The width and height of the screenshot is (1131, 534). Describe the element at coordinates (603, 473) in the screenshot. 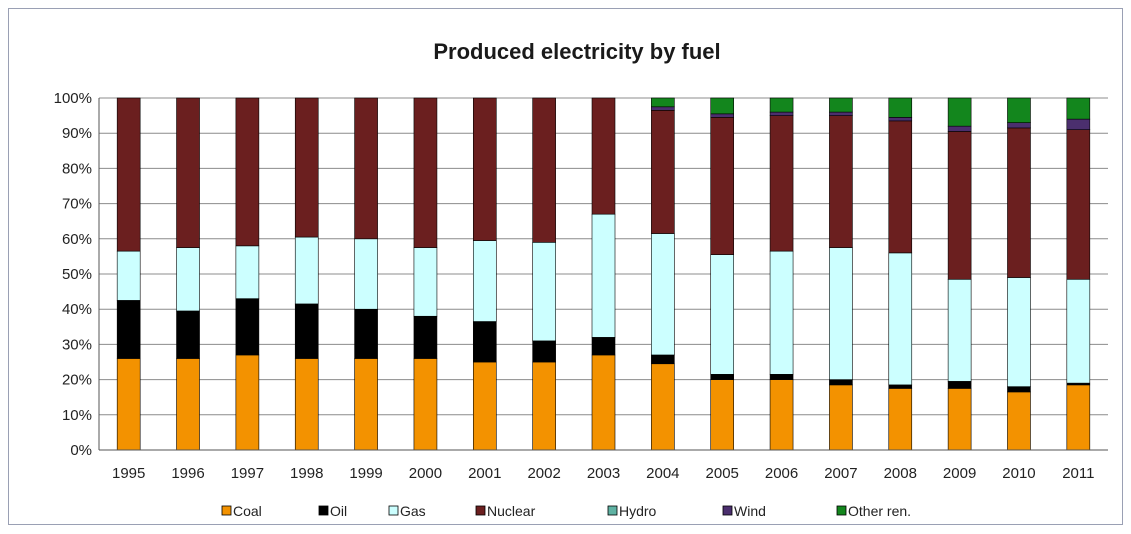

I see `x-tick-label: 2003` at that location.